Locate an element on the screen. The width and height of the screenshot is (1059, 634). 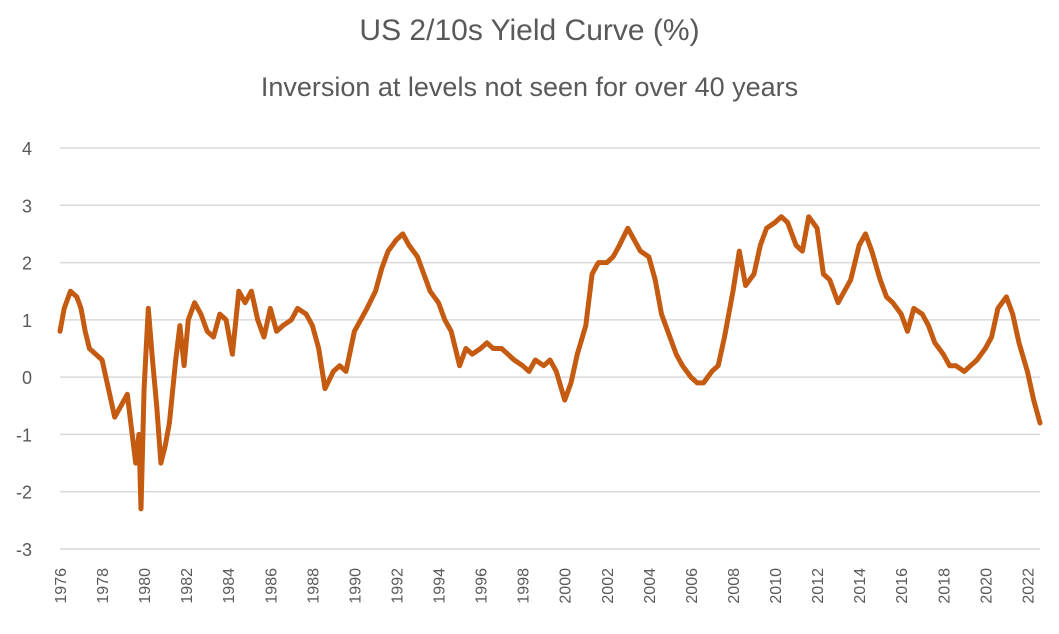
x-tick-label: 2002 is located at coordinates (608, 586).